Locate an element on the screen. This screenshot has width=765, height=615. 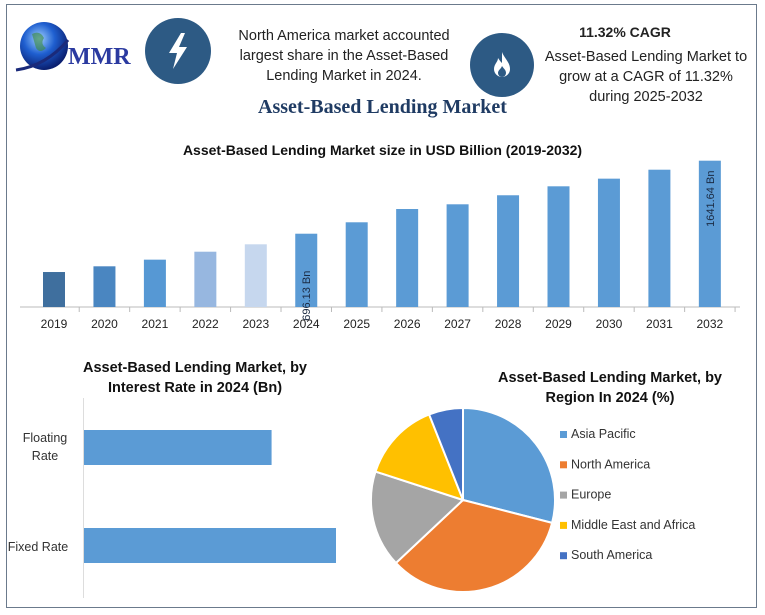
slice-europe is located at coordinates (417, 517).